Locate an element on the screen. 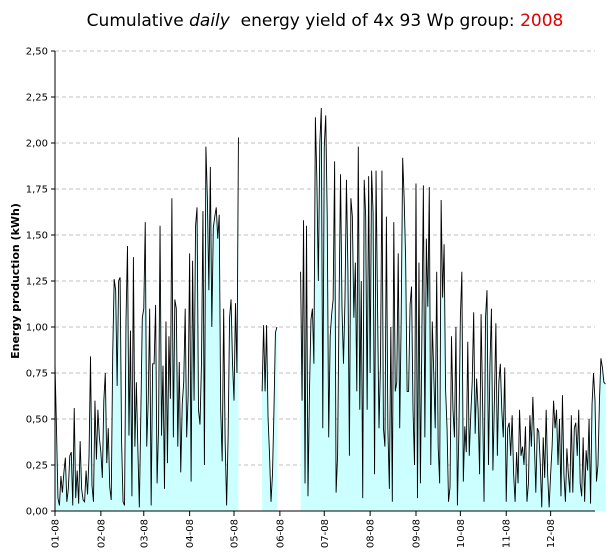 The height and width of the screenshot is (560, 610). y-tick-label: 2,25 is located at coordinates (37, 98).